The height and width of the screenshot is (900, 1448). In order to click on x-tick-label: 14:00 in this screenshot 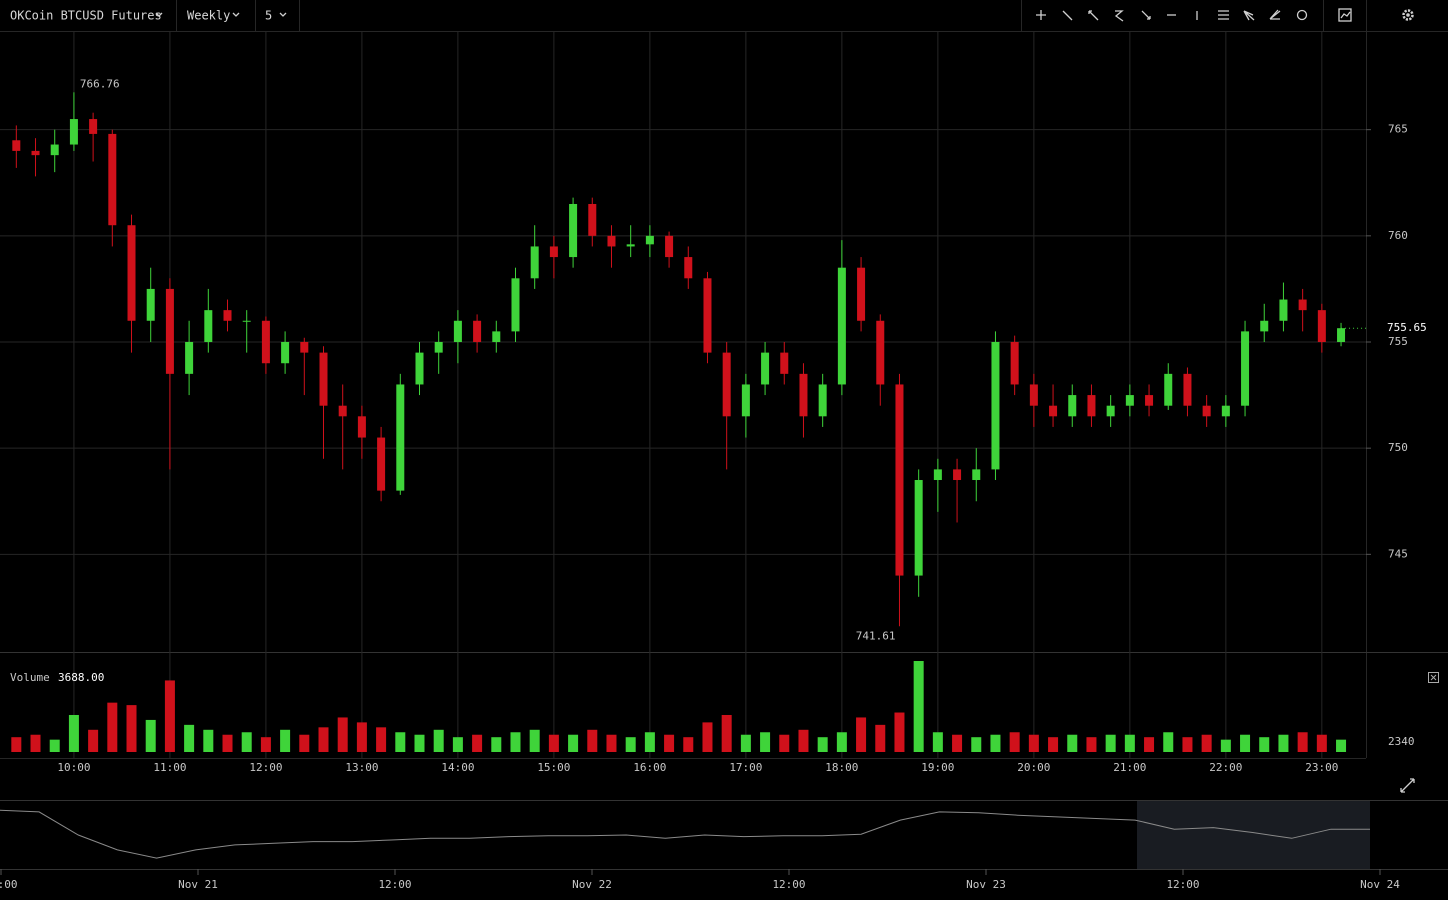, I will do `click(457, 767)`.